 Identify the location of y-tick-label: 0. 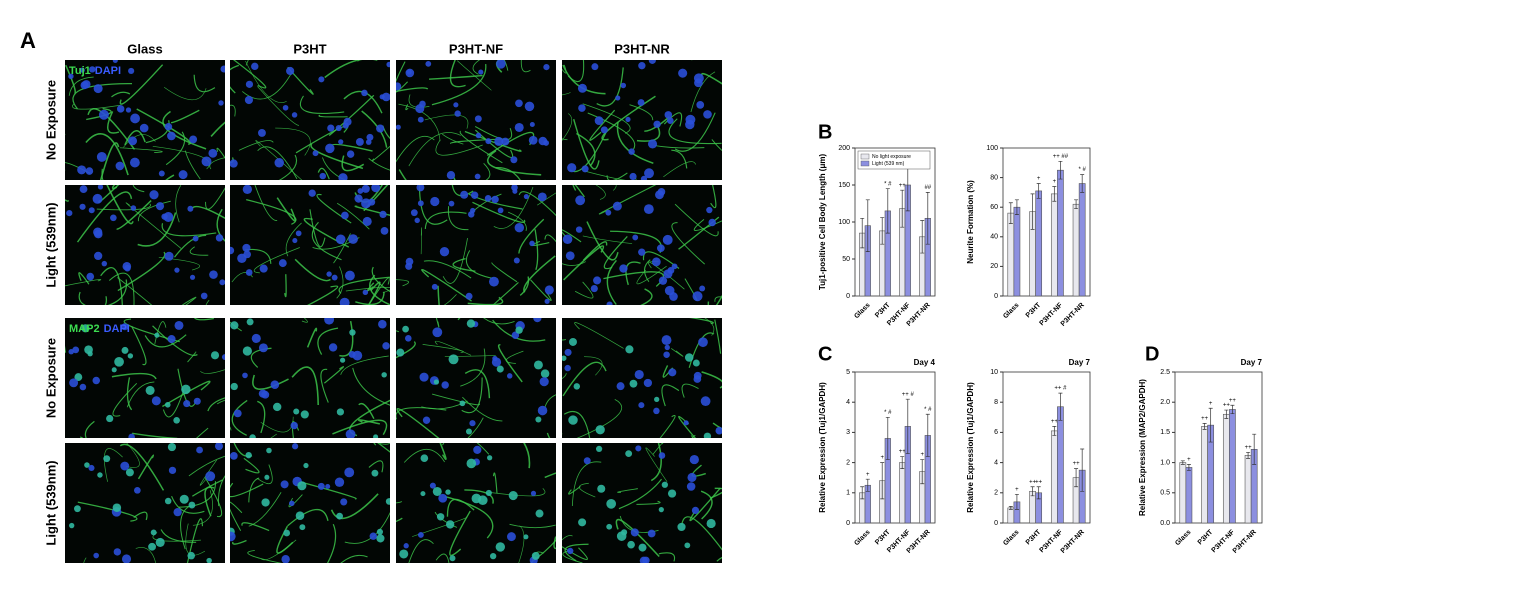
(996, 523).